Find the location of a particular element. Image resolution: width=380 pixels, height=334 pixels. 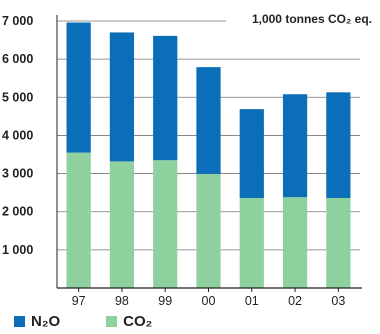

co2-swatch is located at coordinates (112, 321).